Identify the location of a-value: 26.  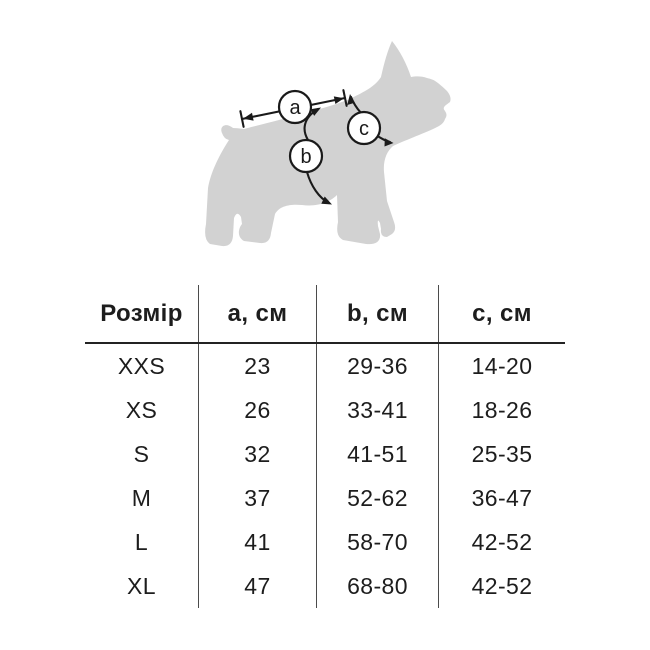
(258, 410).